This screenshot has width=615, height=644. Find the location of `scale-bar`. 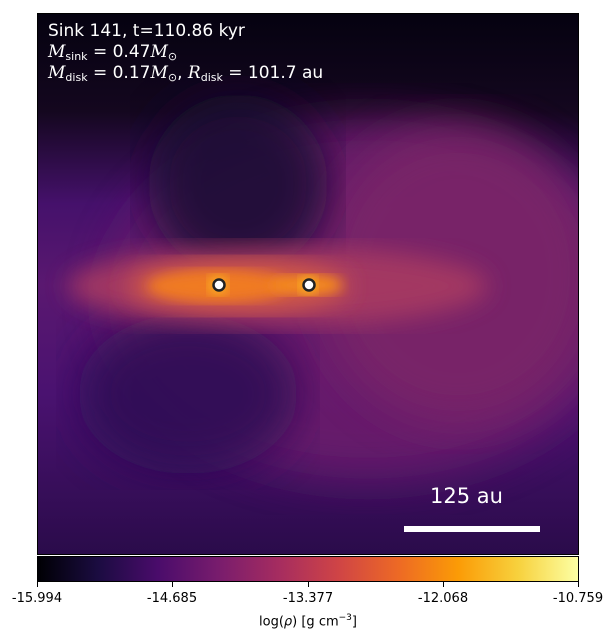

scale-bar is located at coordinates (472, 529).